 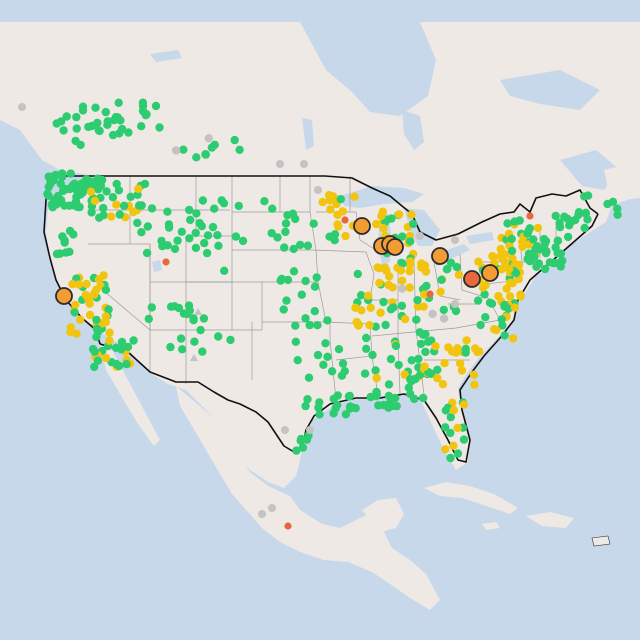 I want to click on station-marker-unhealthy, so click(x=166, y=262).